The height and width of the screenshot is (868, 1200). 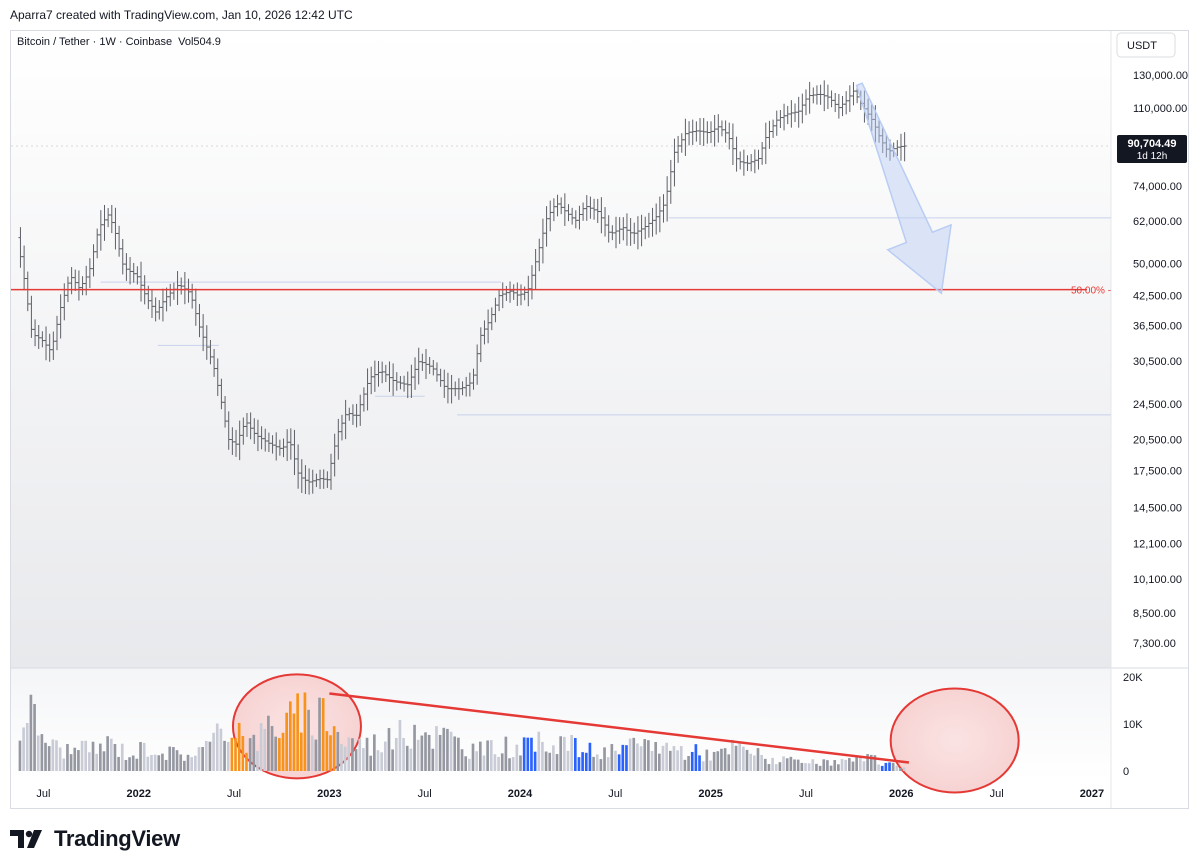 I want to click on price-badge-countdown: 1d 12h, so click(x=1152, y=156).